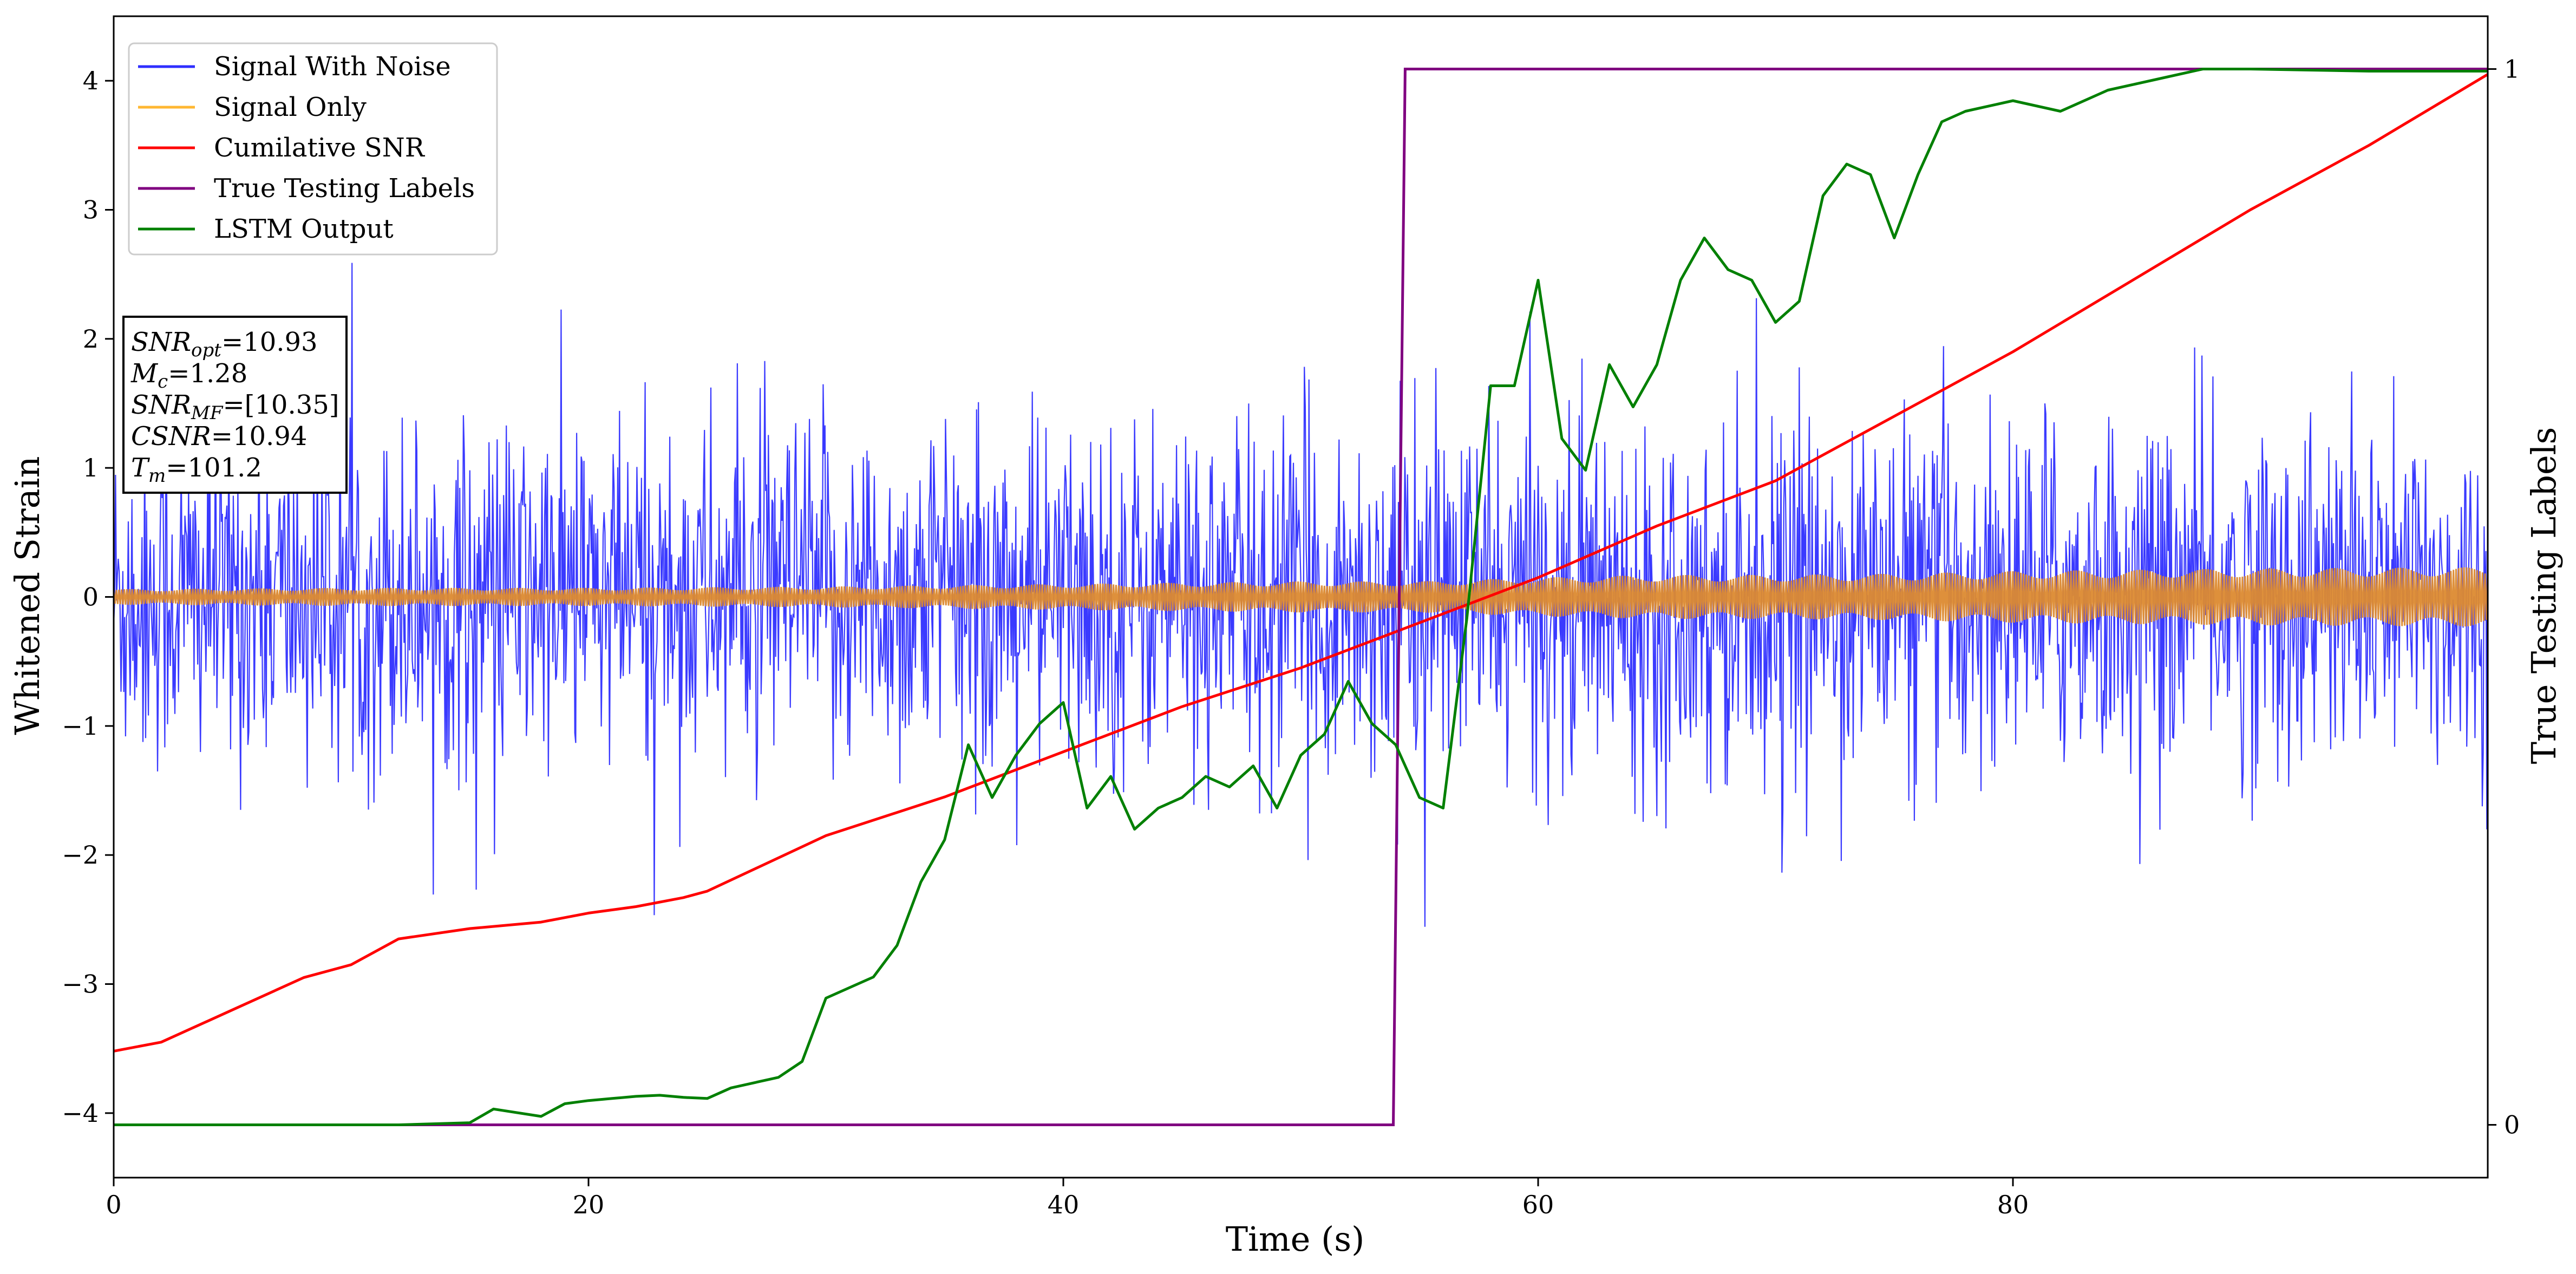 This screenshot has width=2576, height=1274. Describe the element at coordinates (281, 405) in the screenshot. I see `info-value: =[10.35]` at that location.